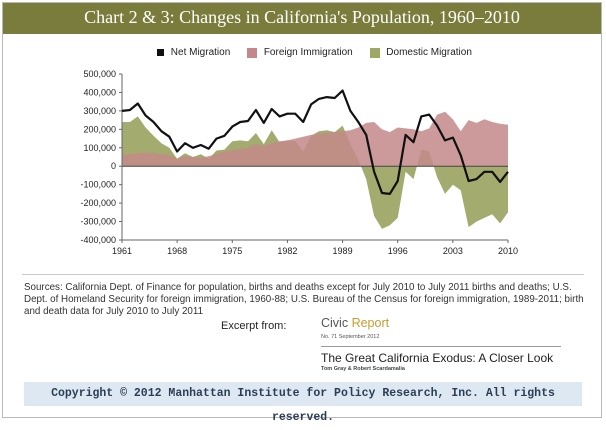  What do you see at coordinates (374, 52) in the screenshot?
I see `legend-swatch-domestic-migration` at bounding box center [374, 52].